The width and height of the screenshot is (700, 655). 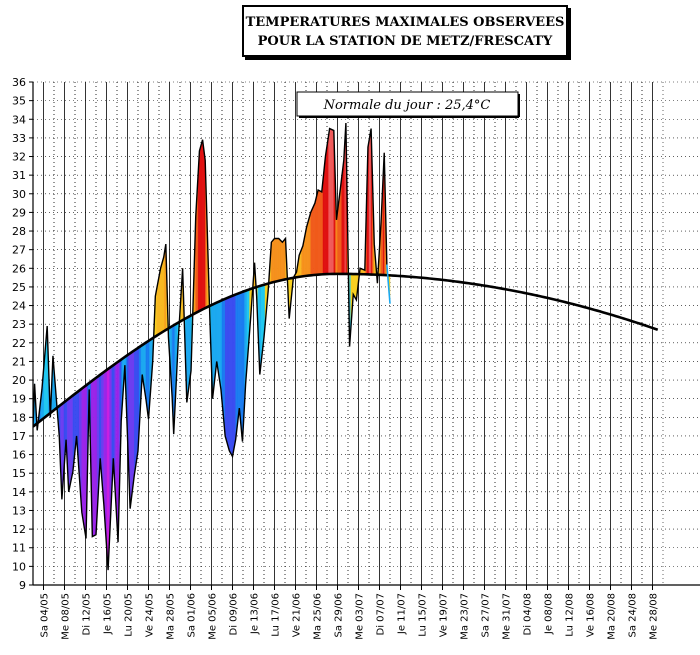 What do you see at coordinates (19, 212) in the screenshot?
I see `y-tick-label: 29` at bounding box center [19, 212].